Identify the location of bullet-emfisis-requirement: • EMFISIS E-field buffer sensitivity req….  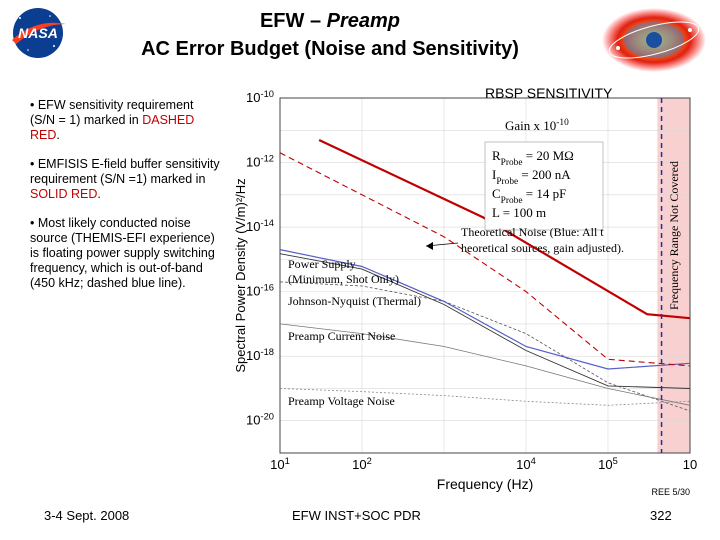
(125, 179).